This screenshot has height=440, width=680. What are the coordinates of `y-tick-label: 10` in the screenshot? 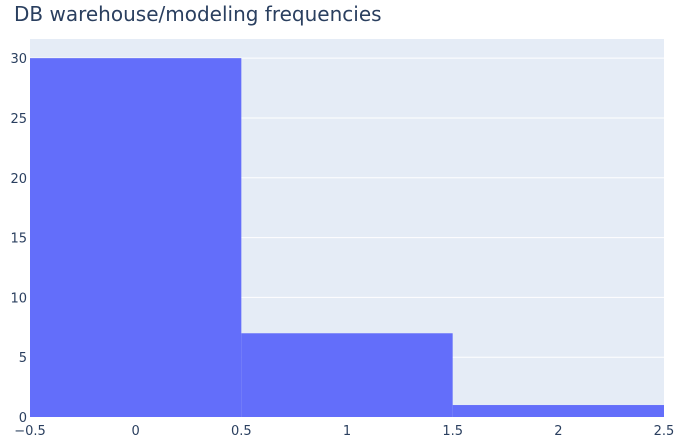 It's located at (18, 298).